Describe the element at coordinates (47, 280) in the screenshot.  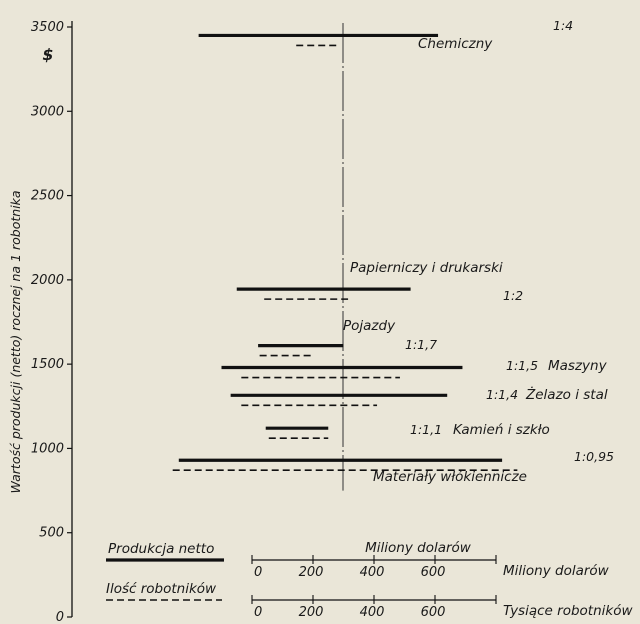
I see `y-tick-label: 2000` at that location.